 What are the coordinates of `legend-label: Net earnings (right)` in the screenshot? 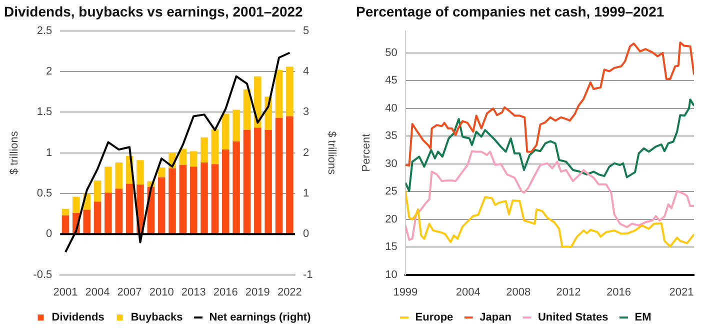 It's located at (260, 318).